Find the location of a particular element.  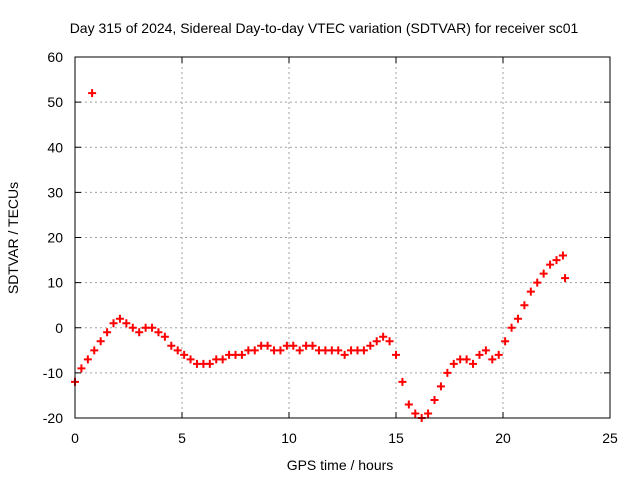

y-tick-label: 50 is located at coordinates (55, 102).